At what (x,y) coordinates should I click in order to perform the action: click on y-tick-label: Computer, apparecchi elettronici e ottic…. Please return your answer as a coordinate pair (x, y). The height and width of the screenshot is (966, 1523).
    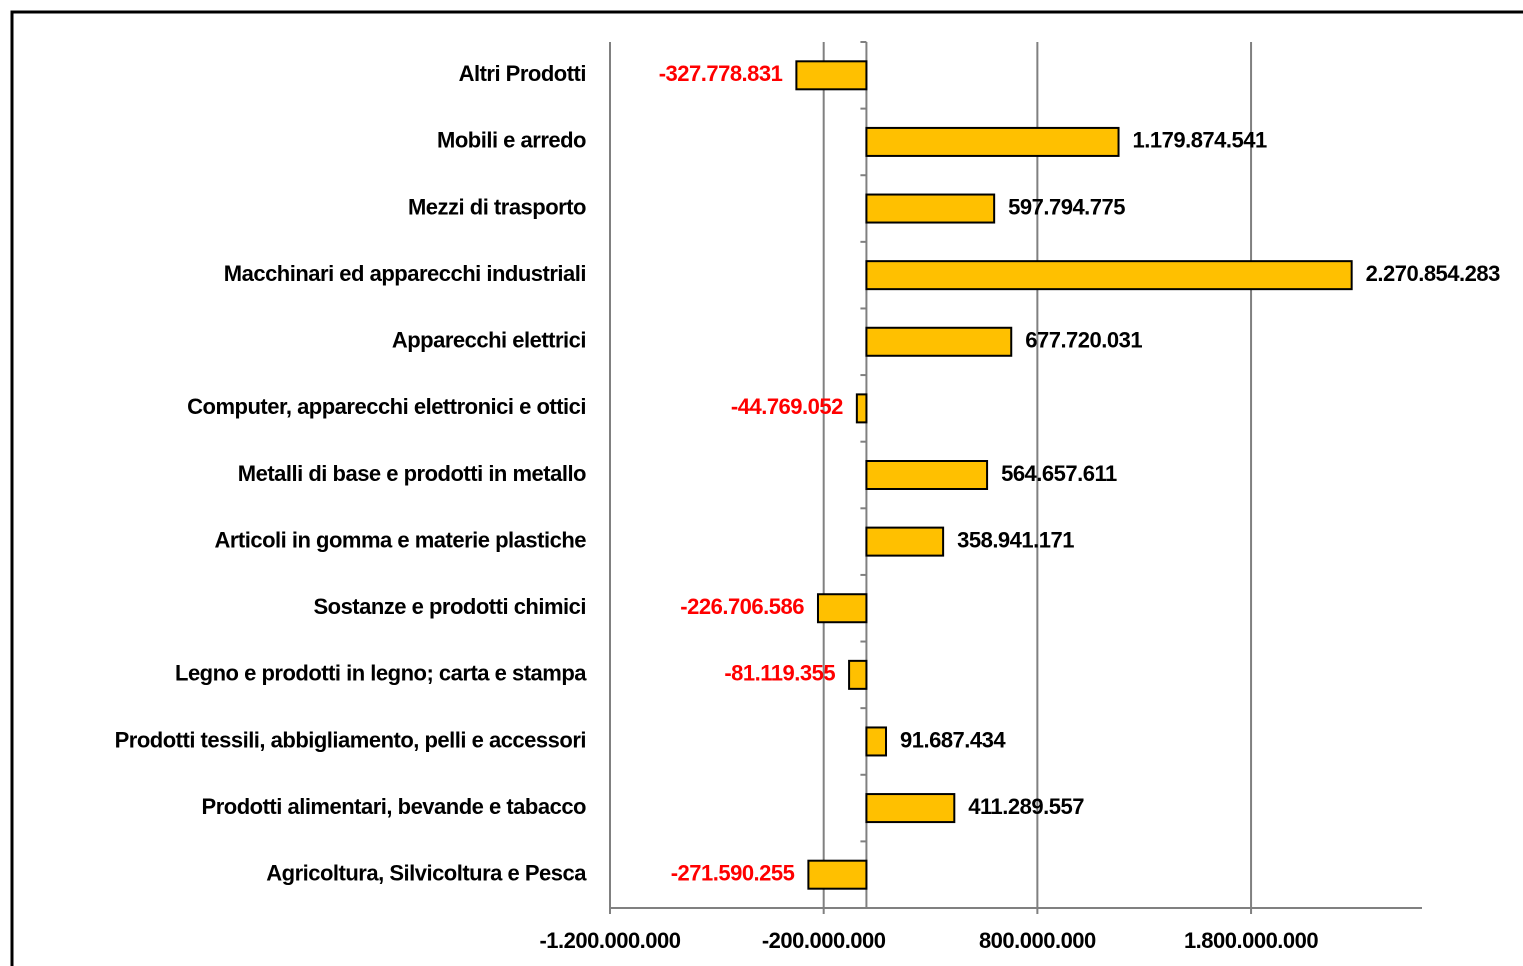
    Looking at the image, I should click on (386, 406).